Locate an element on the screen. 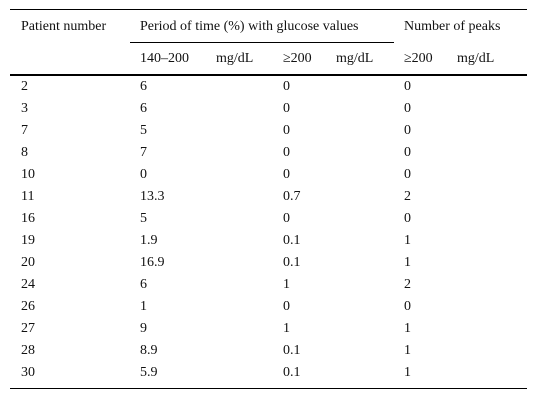 The height and width of the screenshot is (401, 538). cell-patient: 2 is located at coordinates (24, 86).